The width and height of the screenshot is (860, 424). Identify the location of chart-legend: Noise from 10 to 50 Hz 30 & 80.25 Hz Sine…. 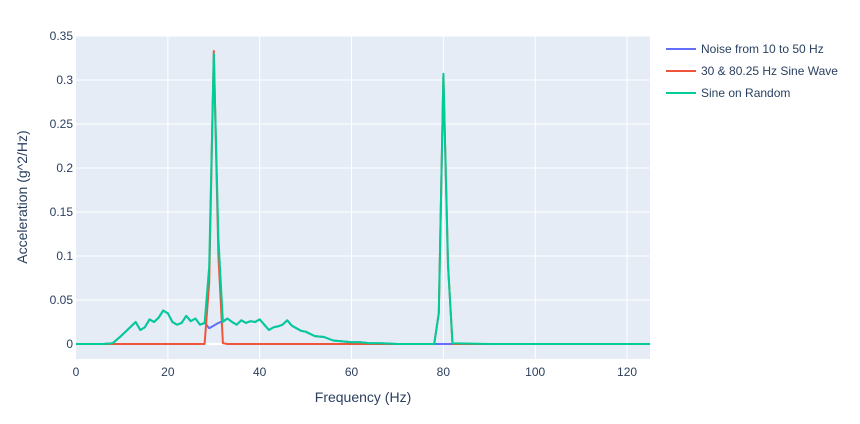
(752, 71).